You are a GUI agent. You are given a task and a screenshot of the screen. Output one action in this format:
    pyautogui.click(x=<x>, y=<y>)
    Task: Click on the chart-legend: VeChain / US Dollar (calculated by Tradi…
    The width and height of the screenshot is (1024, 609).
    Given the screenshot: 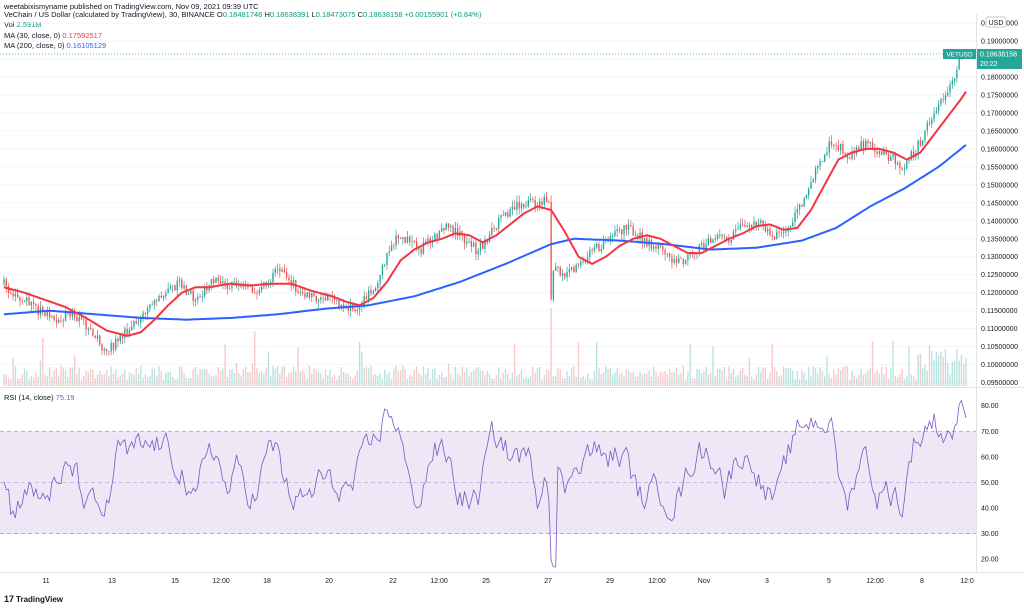 What is the action you would take?
    pyautogui.click(x=242, y=31)
    